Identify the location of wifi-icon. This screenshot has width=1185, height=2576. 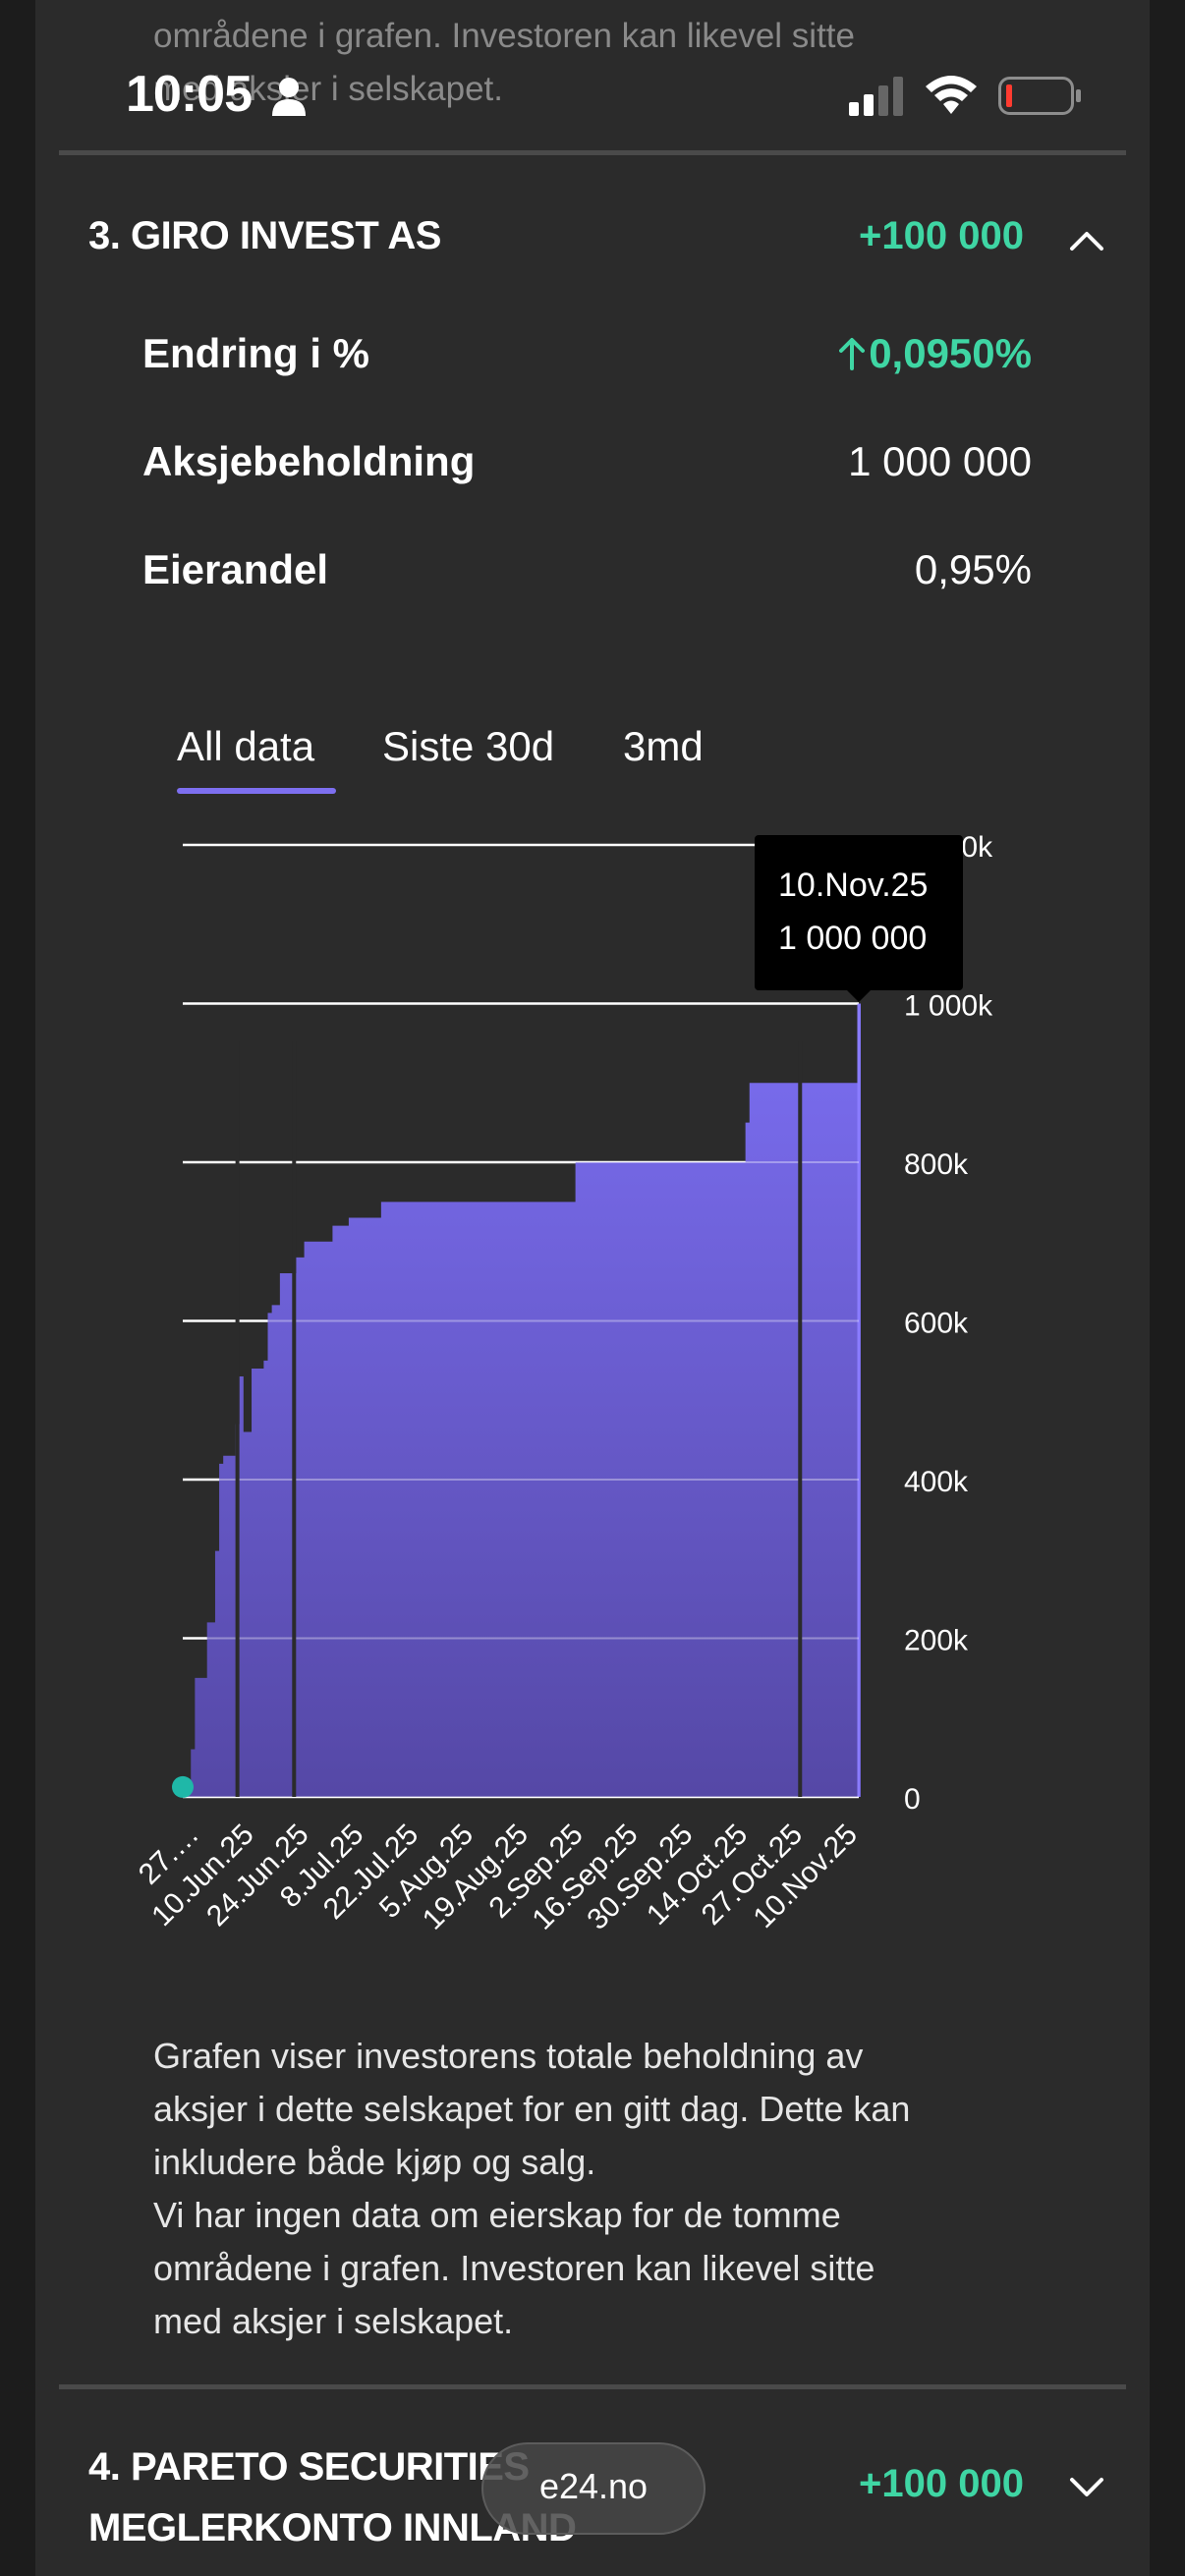
(952, 95).